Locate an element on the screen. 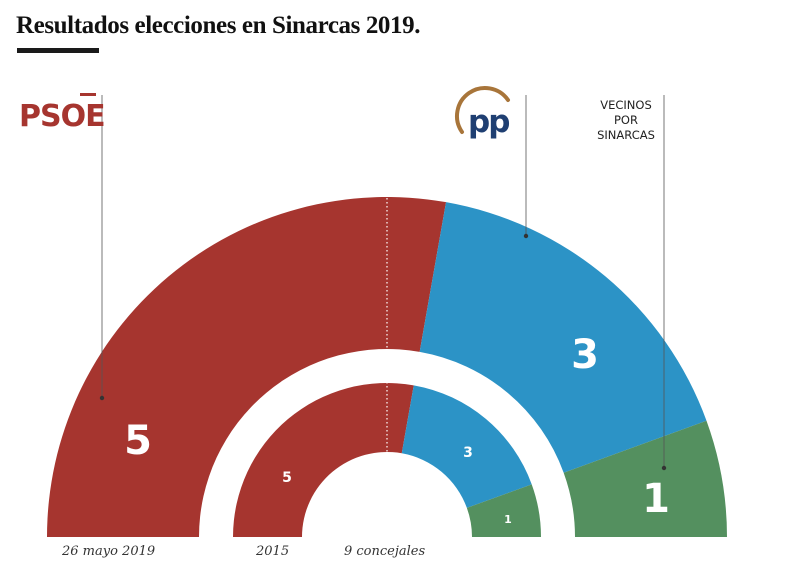  vecinos-label-line-3: SINARCAS is located at coordinates (626, 135).